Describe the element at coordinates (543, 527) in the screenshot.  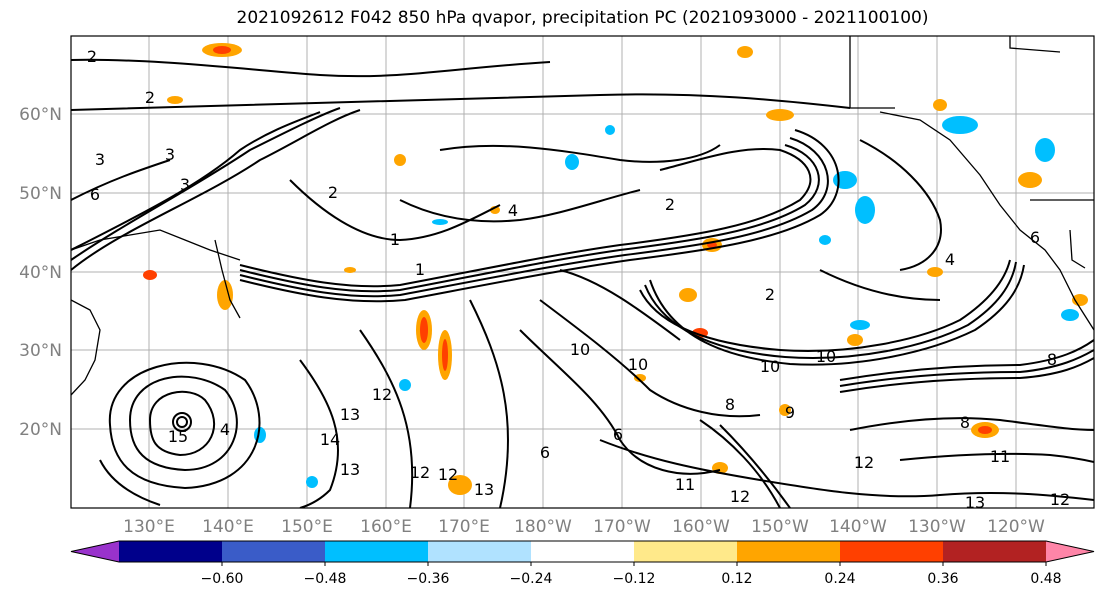
I see `longitude-label: 180°W` at that location.